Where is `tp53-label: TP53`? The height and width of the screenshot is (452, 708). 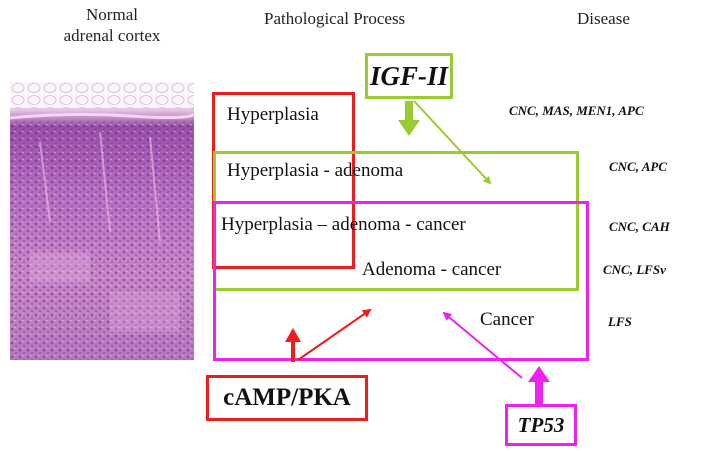 tp53-label: TP53 is located at coordinates (541, 424).